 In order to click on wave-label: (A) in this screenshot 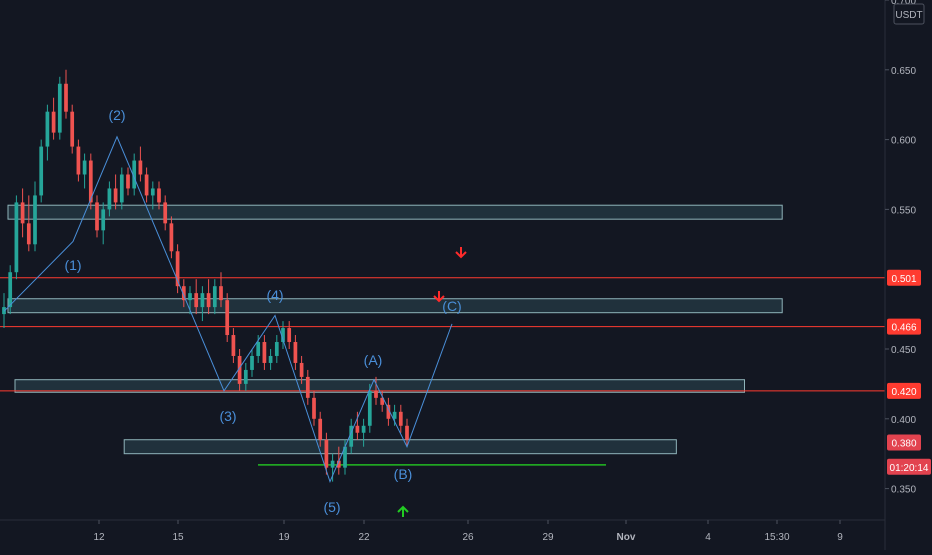, I will do `click(373, 360)`.